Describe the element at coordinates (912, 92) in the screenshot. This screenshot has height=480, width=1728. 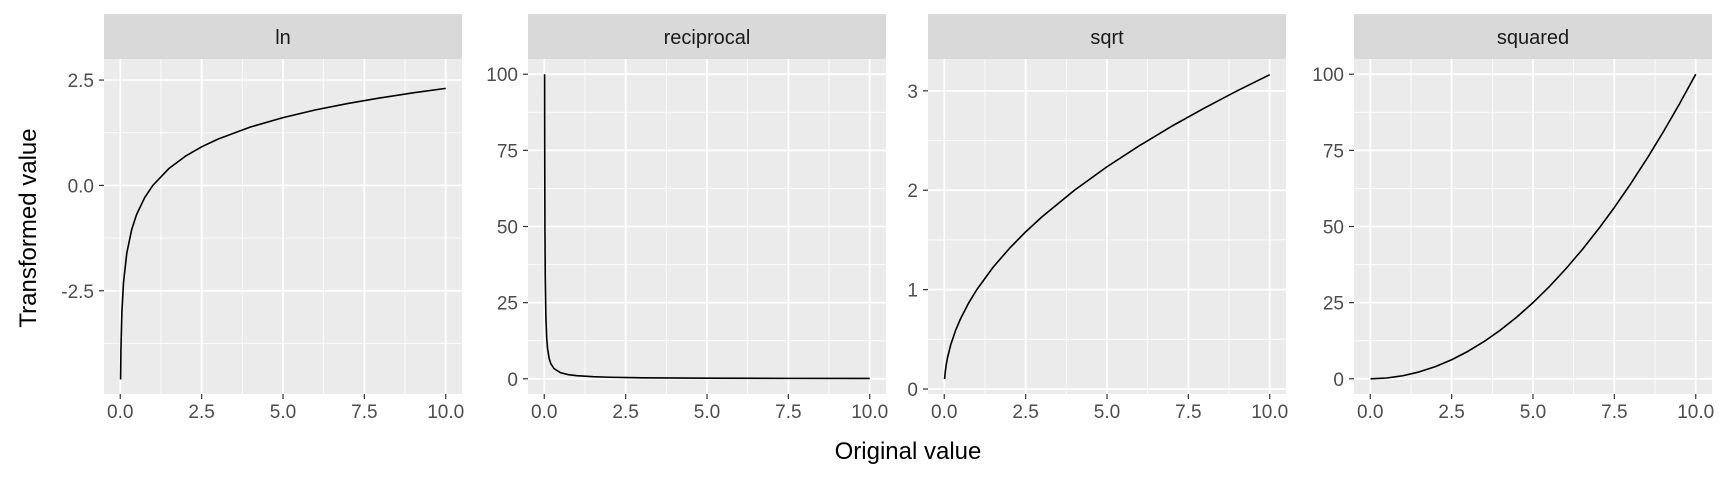
I see `y-tick-label: 3` at that location.